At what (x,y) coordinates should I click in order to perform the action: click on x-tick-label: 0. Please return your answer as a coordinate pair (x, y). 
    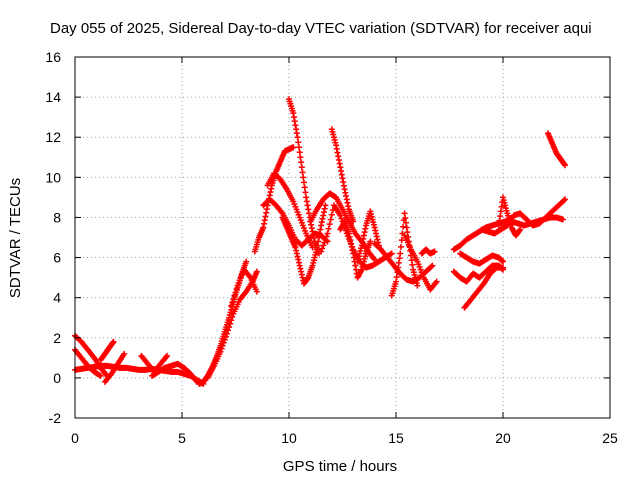
    Looking at the image, I should click on (75, 438).